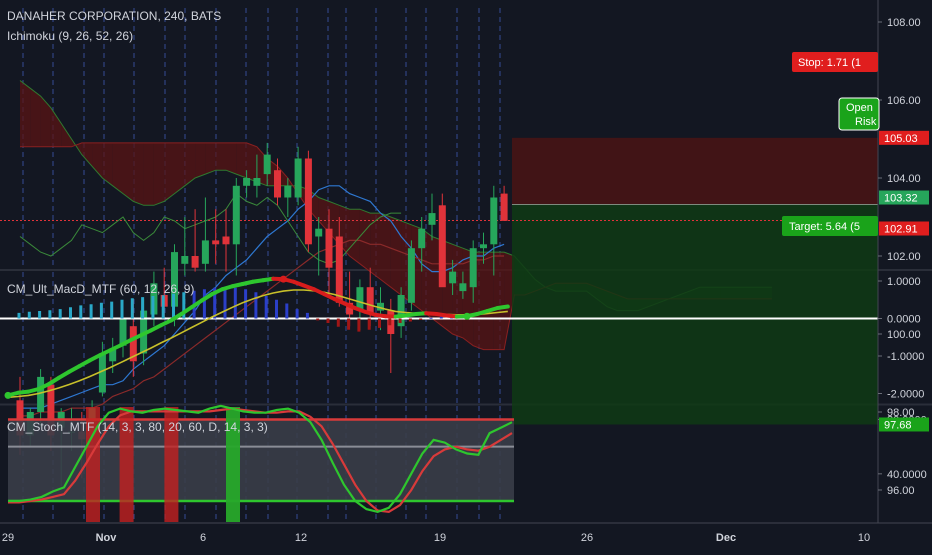 Image resolution: width=932 pixels, height=555 pixels. Describe the element at coordinates (905, 357) in the screenshot. I see `macd-tick-label: -1.0000` at that location.